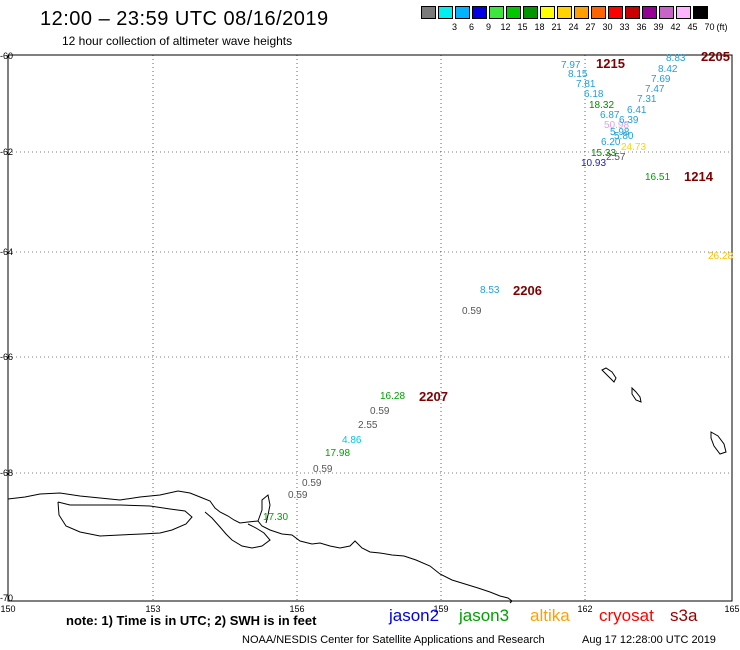 This screenshot has width=740, height=650. I want to click on wave-height-label: 50.98, so click(616, 125).